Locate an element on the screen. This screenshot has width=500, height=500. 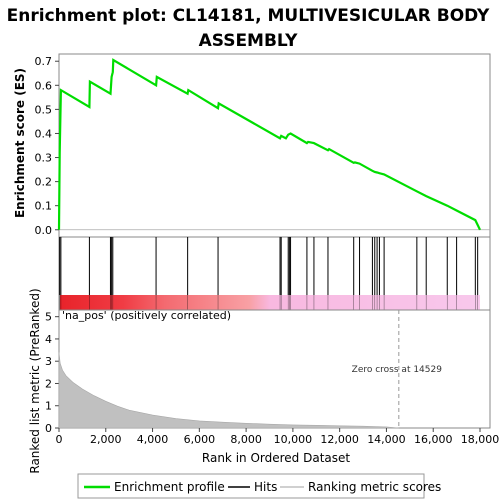
chart-title-line2: ASSEMBLY is located at coordinates (249, 41).